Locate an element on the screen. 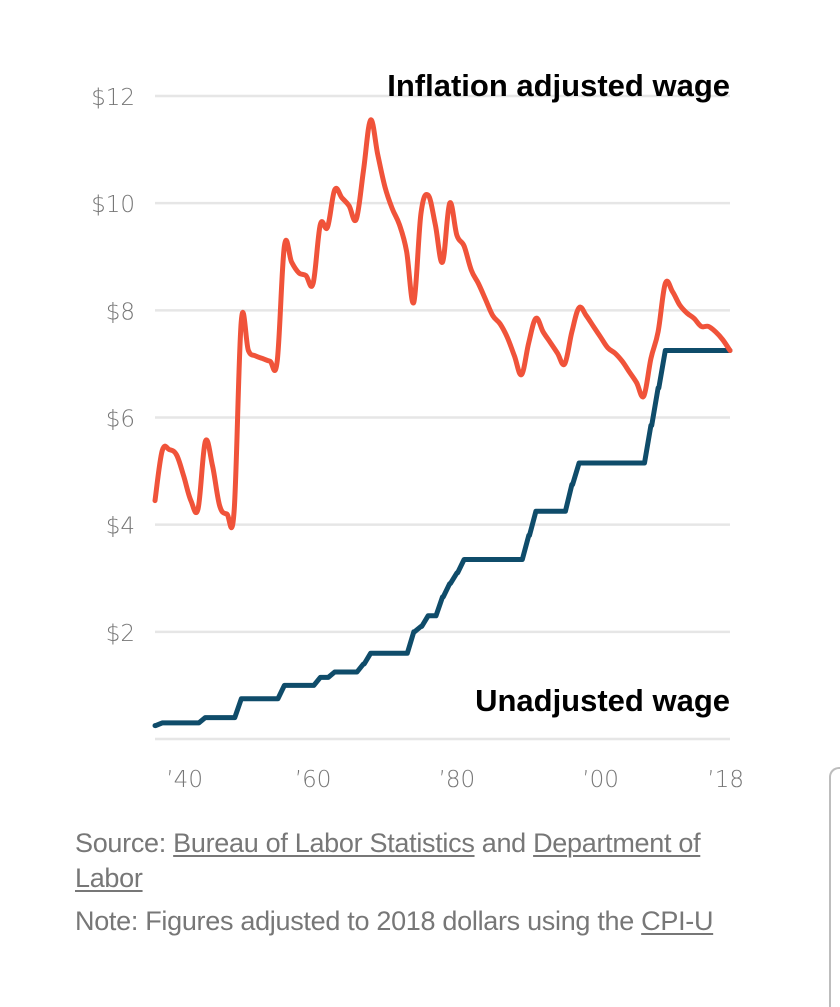  y-tick-label: $8 is located at coordinates (120, 312).